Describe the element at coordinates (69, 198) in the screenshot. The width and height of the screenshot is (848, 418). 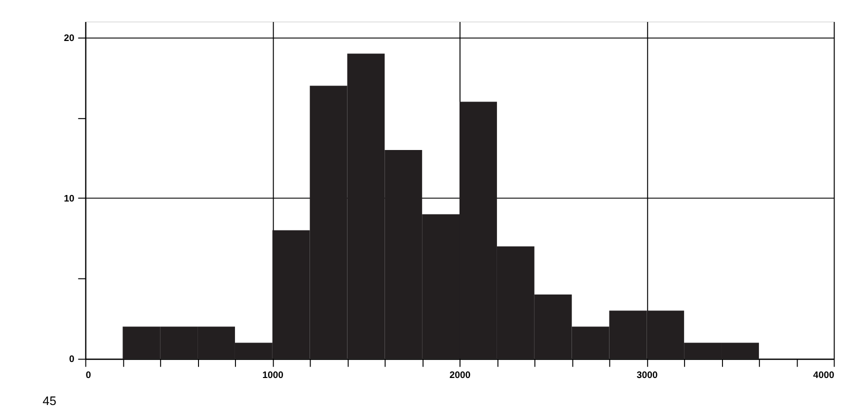
I see `y-tick-label: 10` at that location.